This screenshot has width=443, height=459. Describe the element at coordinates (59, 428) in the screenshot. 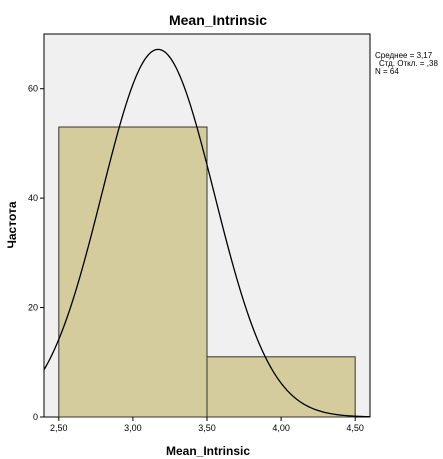

I see `x-tick-label-1: 2,50` at that location.